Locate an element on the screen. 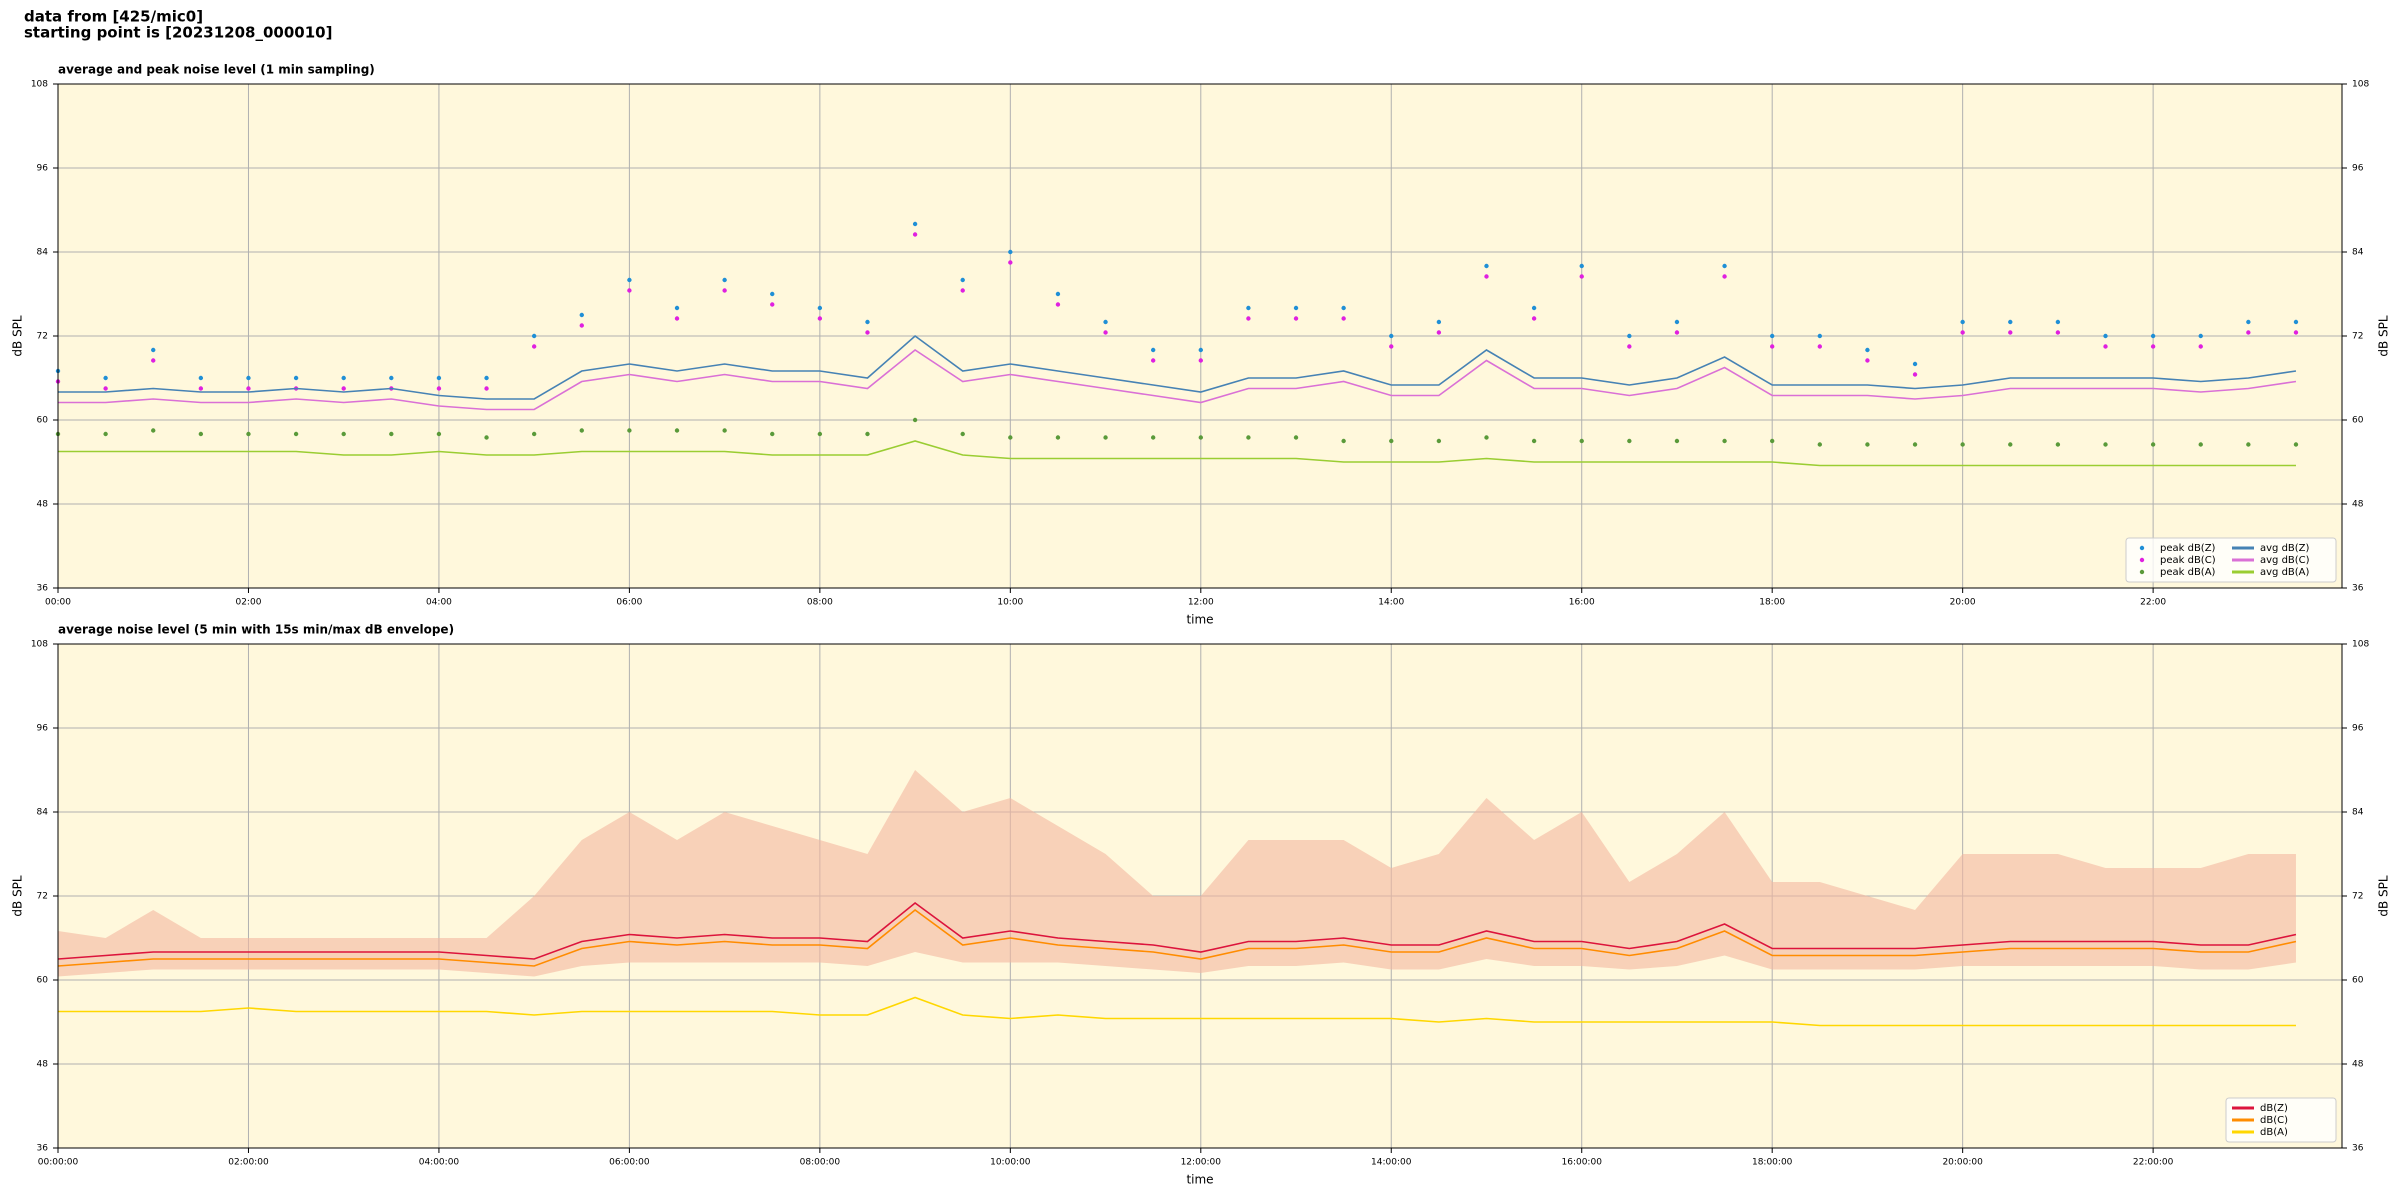  x-tick-label: 02:00:00 is located at coordinates (248, 1163).